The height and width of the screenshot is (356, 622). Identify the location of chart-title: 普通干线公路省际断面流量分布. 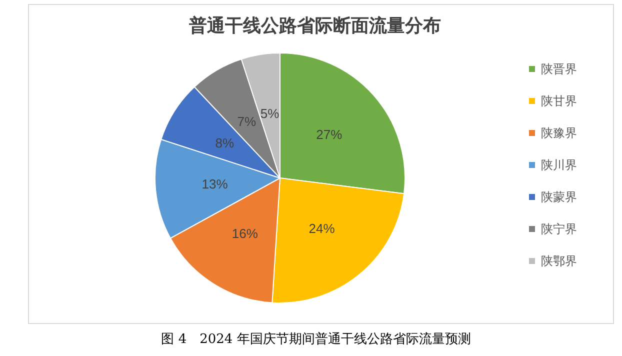
(314, 26).